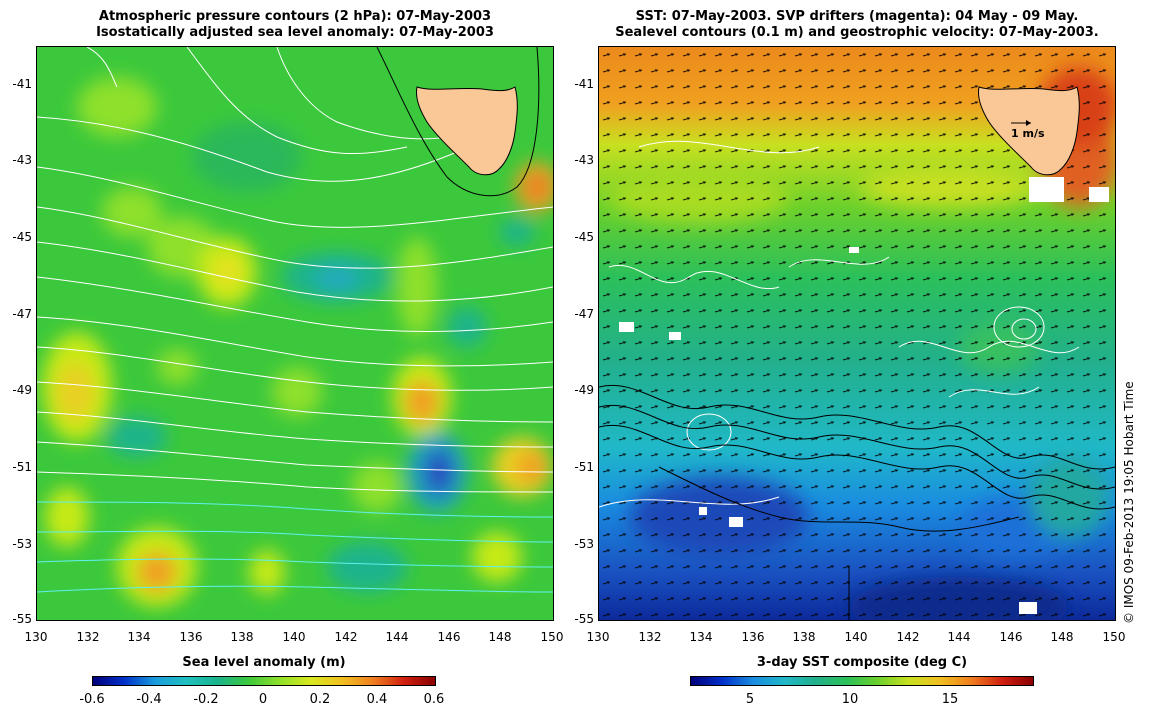  Describe the element at coordinates (22, 237) in the screenshot. I see `left-ytick-label: -45` at that location.